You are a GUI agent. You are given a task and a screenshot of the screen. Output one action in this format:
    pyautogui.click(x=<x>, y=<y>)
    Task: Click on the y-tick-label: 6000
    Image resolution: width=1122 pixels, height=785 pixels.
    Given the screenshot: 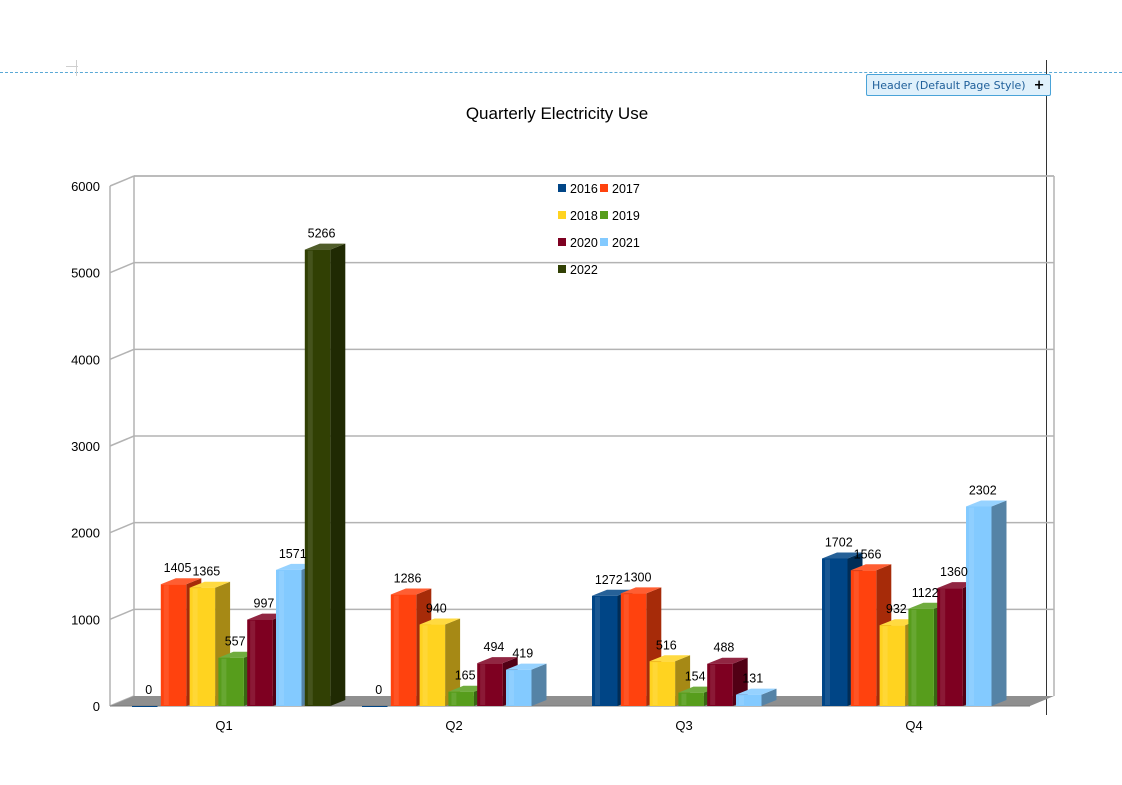 What is the action you would take?
    pyautogui.click(x=85, y=186)
    